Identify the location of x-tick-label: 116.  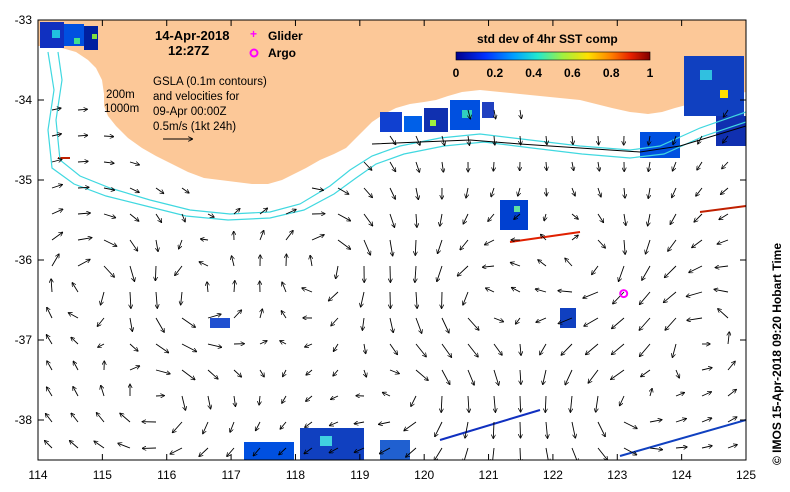
(166, 475).